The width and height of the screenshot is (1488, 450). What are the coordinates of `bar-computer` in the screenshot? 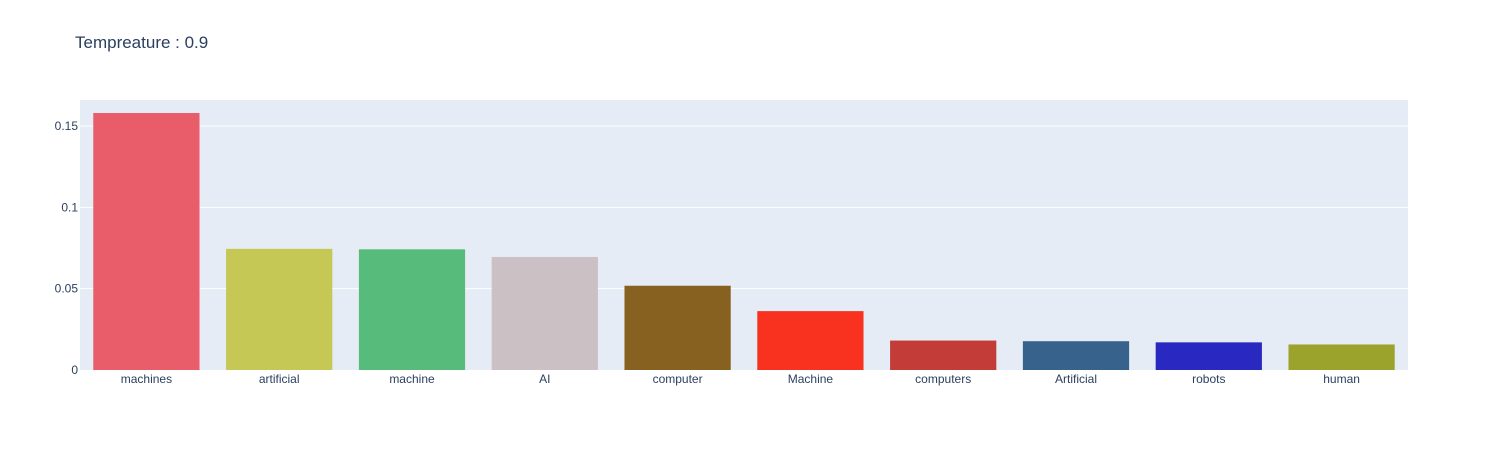 It's located at (677, 327).